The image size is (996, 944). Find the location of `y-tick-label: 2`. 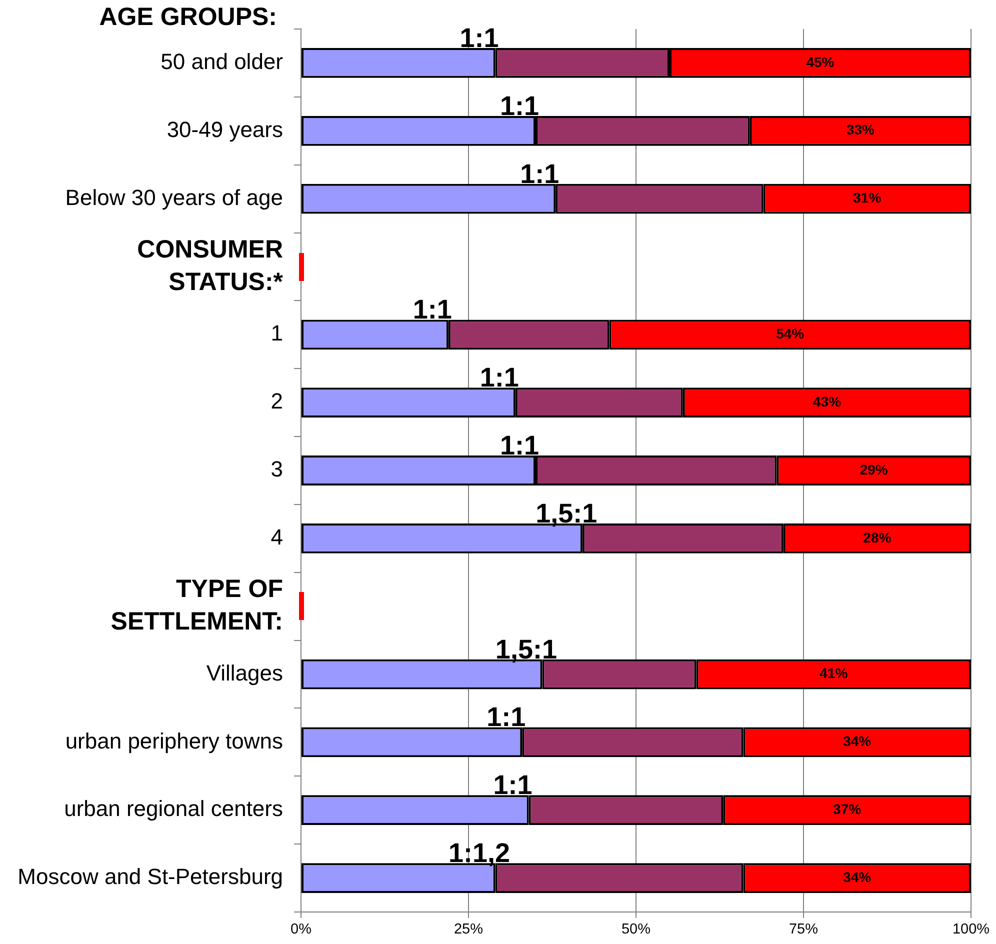

y-tick-label: 2 is located at coordinates (276, 401).